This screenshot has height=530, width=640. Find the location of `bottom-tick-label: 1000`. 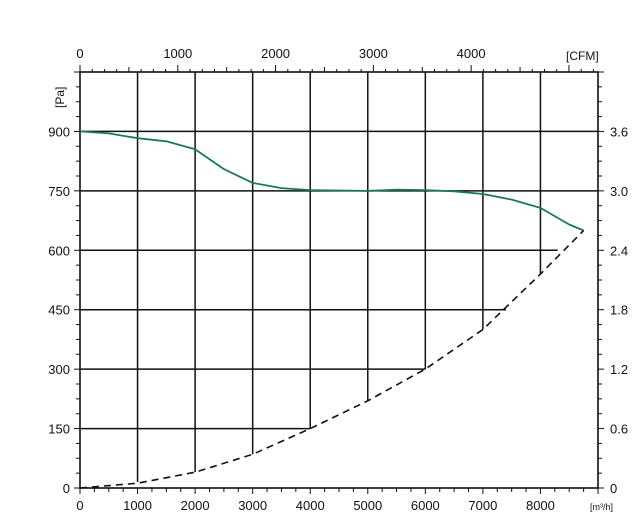

bottom-tick-label: 1000 is located at coordinates (137, 505).